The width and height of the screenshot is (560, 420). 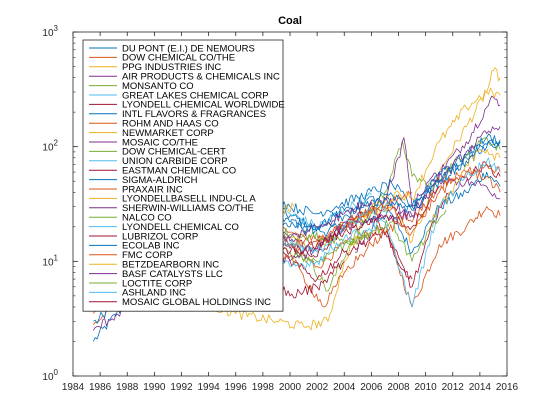 I want to click on y-tick-exponent: 2, so click(x=56, y=143).